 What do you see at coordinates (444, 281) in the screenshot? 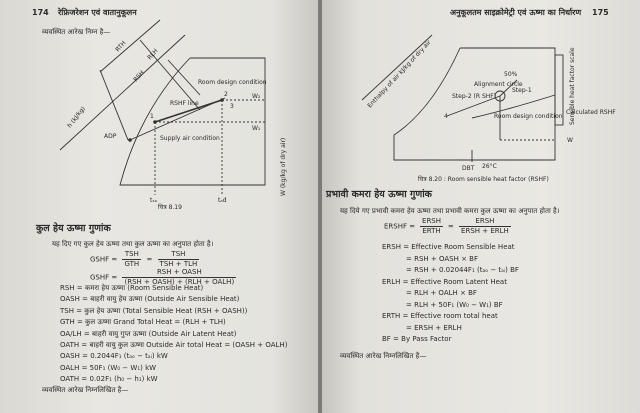
I see `definition-line: ERLH = Effective Room Latent Heat` at bounding box center [444, 281].